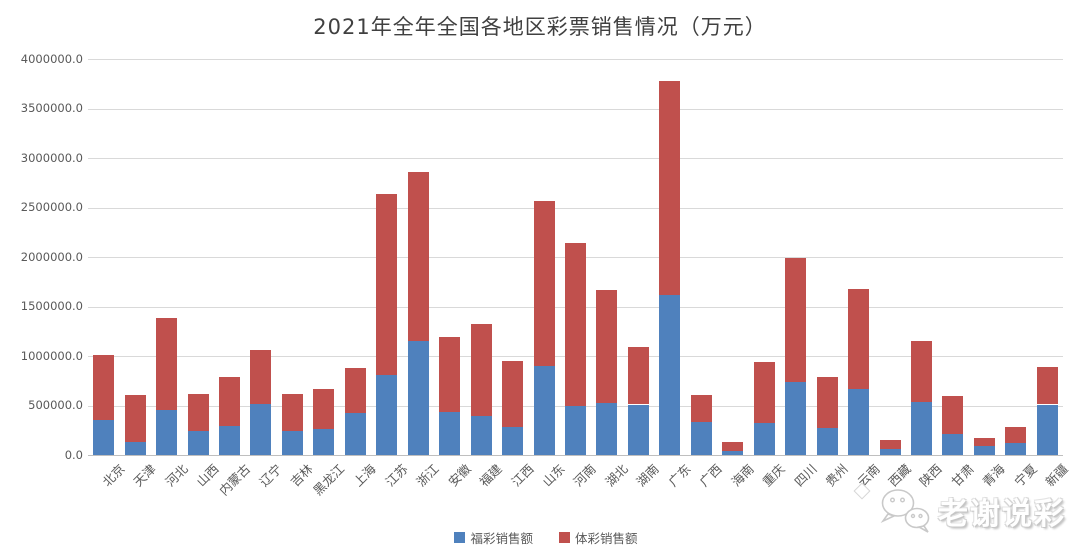 This screenshot has height=551, width=1080. I want to click on x-axis-label: 江苏, so click(396, 475).